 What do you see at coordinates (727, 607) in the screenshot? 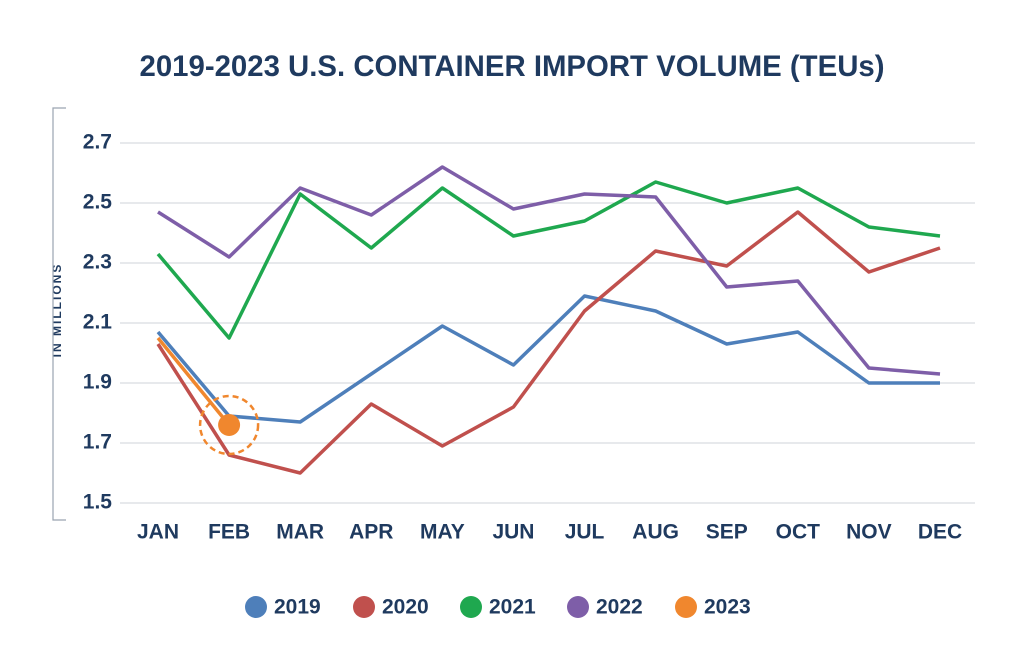
I see `legend-label: 2023` at bounding box center [727, 607].